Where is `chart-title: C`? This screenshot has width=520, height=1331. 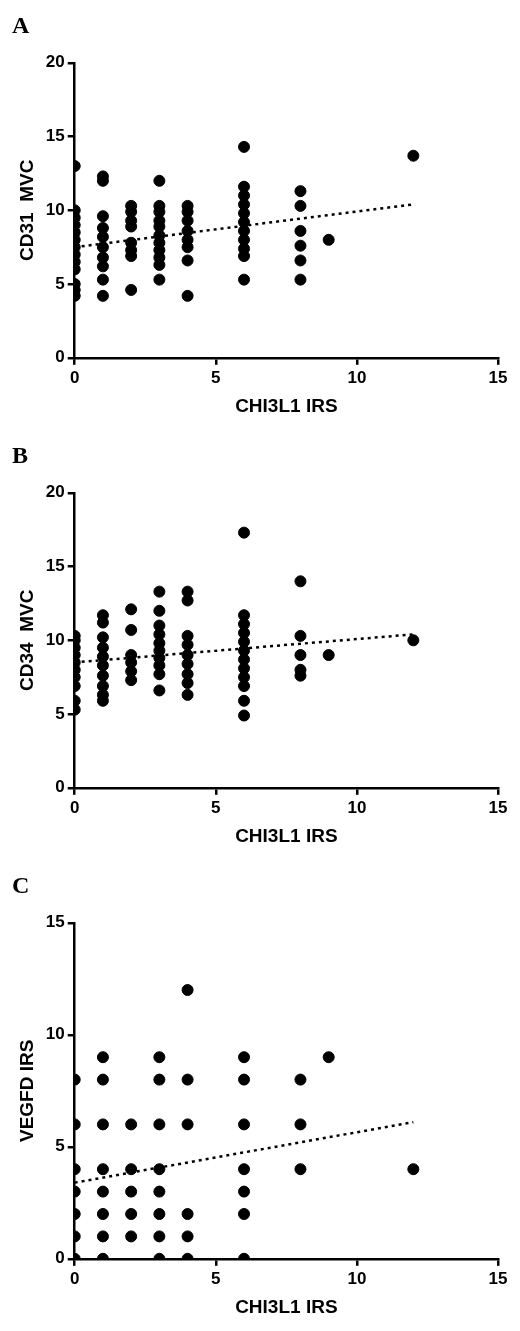 chart-title: C is located at coordinates (21, 884).